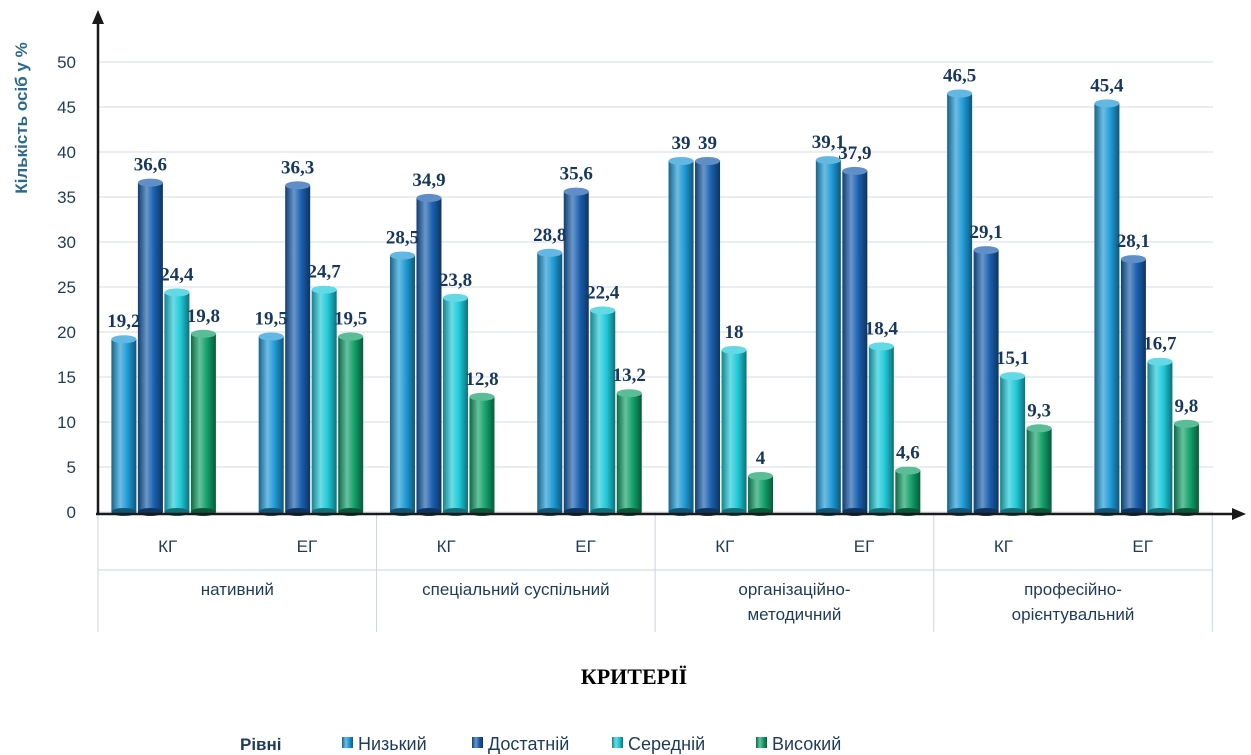  I want to click on data-label: 12,8, so click(481, 379).